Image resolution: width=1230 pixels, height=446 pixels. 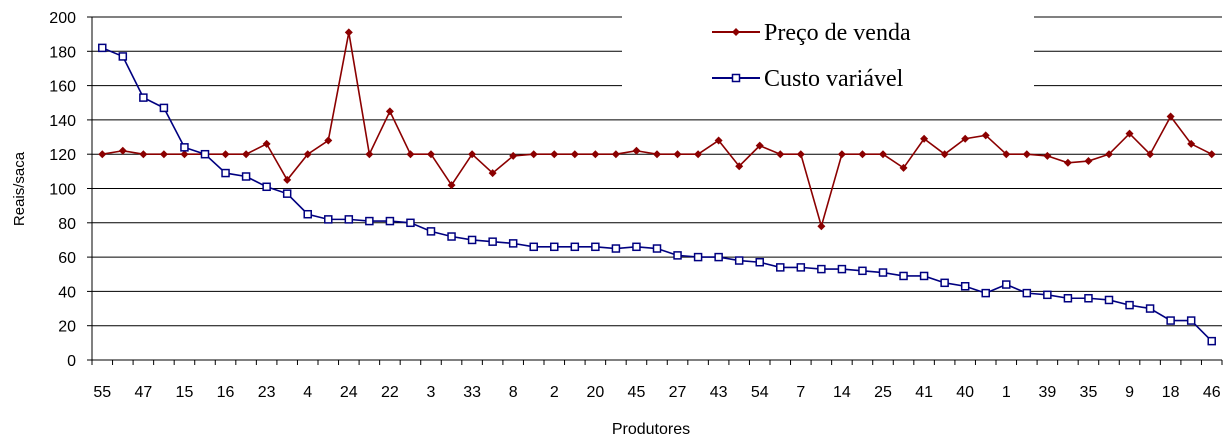 What do you see at coordinates (226, 392) in the screenshot?
I see `x-tick-label: 16` at bounding box center [226, 392].